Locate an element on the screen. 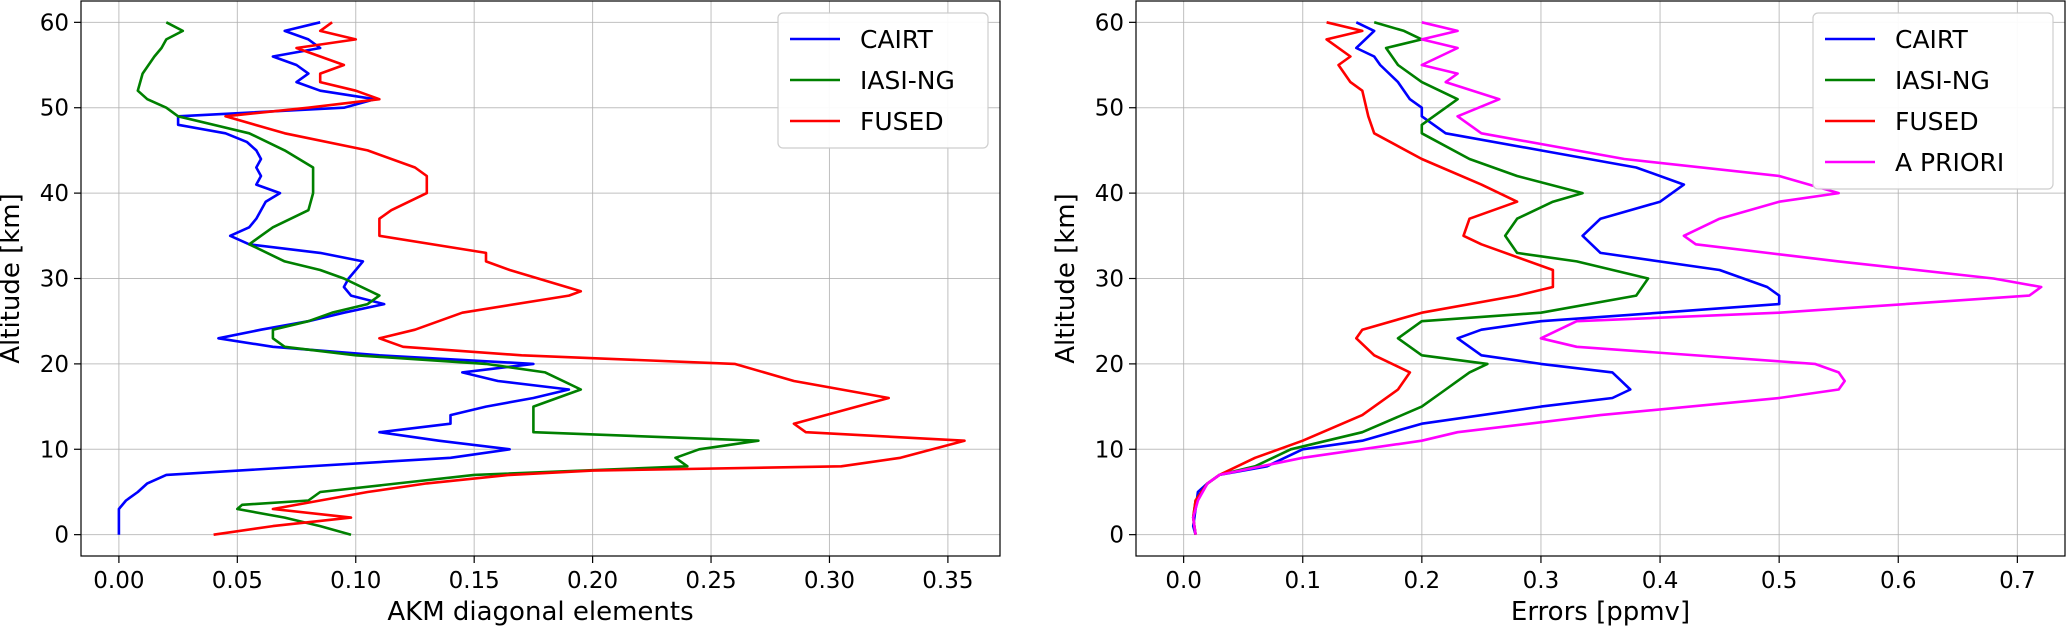 The width and height of the screenshot is (2067, 628). x-tick-label: 0.05 is located at coordinates (237, 581).